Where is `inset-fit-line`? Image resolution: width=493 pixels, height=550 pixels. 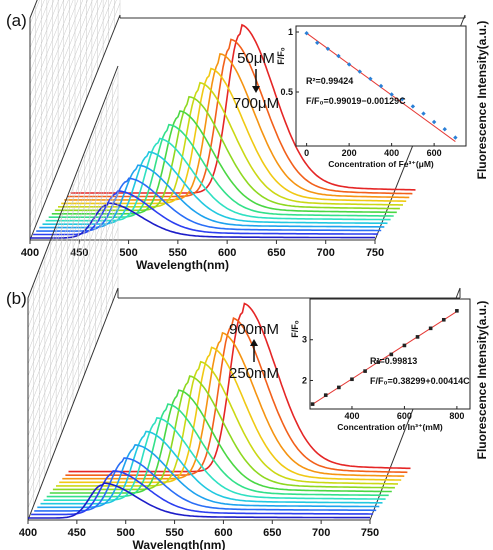 inset-fit-line is located at coordinates (385, 358).